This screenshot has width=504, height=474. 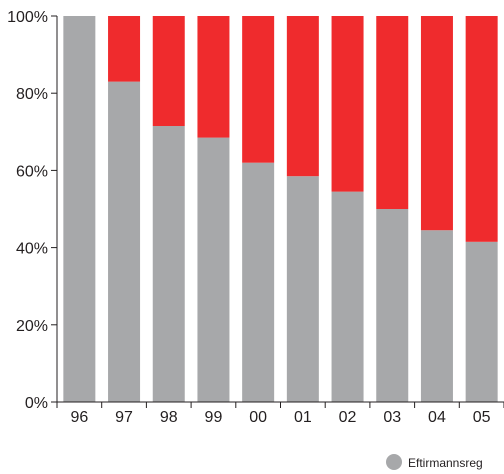 I want to click on x-tick-label: 00, so click(x=258, y=417).